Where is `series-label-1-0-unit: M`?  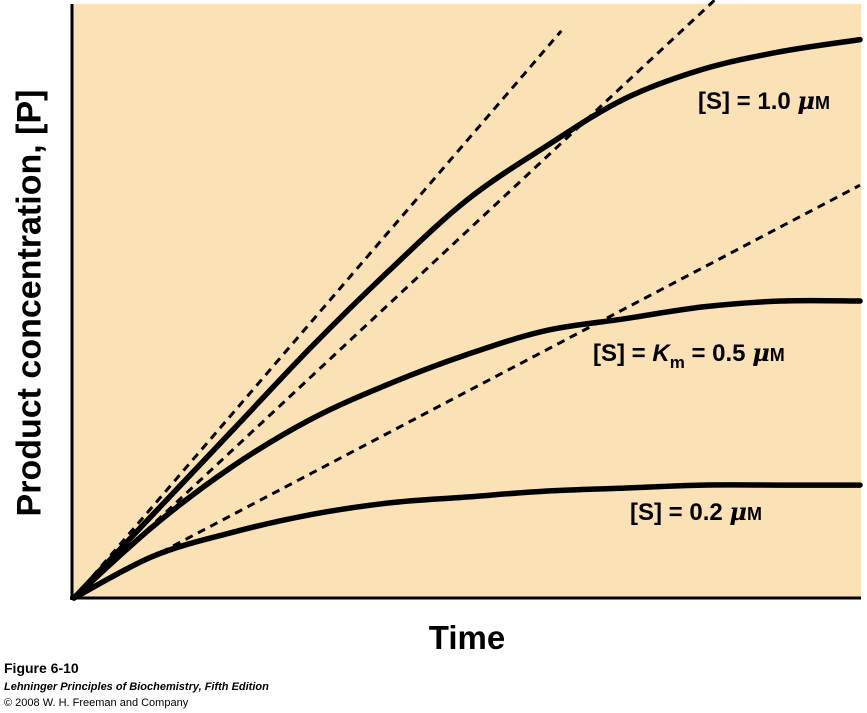 series-label-1-0-unit: M is located at coordinates (822, 103).